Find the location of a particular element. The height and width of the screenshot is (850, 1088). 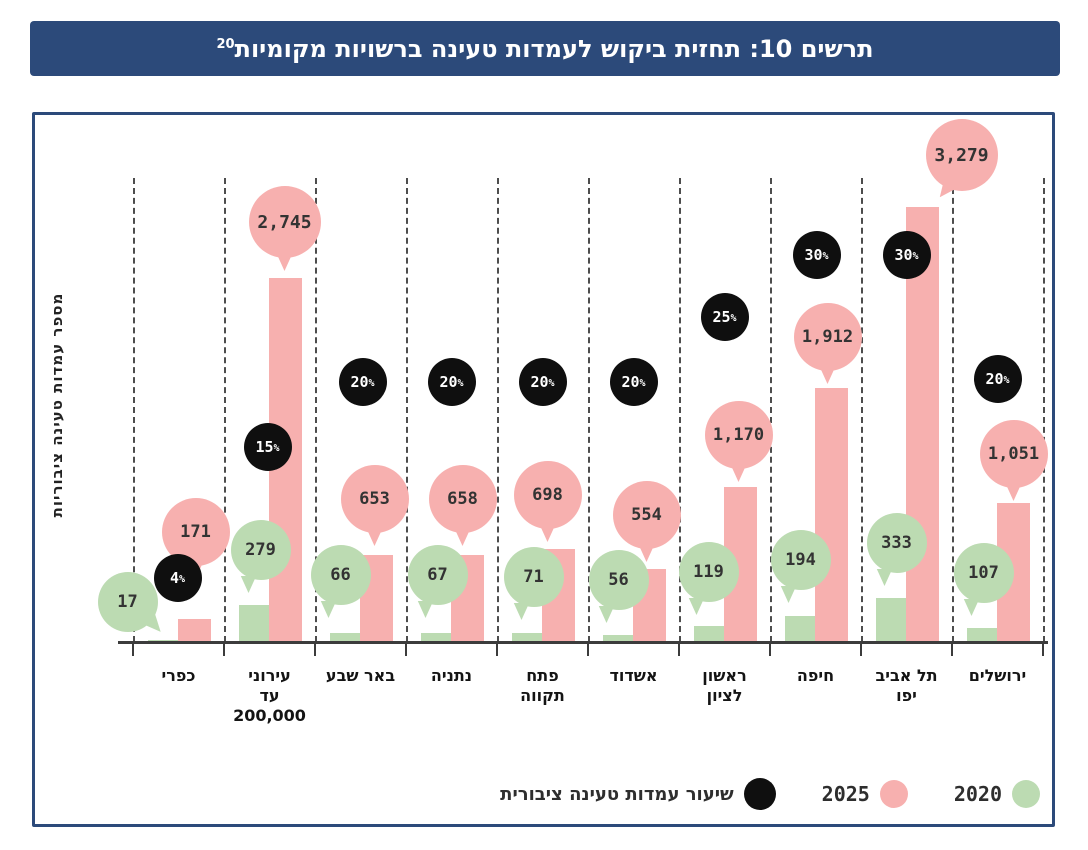

category-label: כפרי is located at coordinates (178, 675).